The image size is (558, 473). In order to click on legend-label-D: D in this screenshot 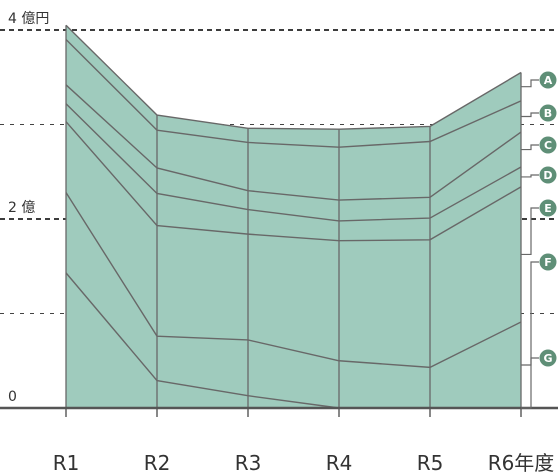, I will do `click(547, 175)`.